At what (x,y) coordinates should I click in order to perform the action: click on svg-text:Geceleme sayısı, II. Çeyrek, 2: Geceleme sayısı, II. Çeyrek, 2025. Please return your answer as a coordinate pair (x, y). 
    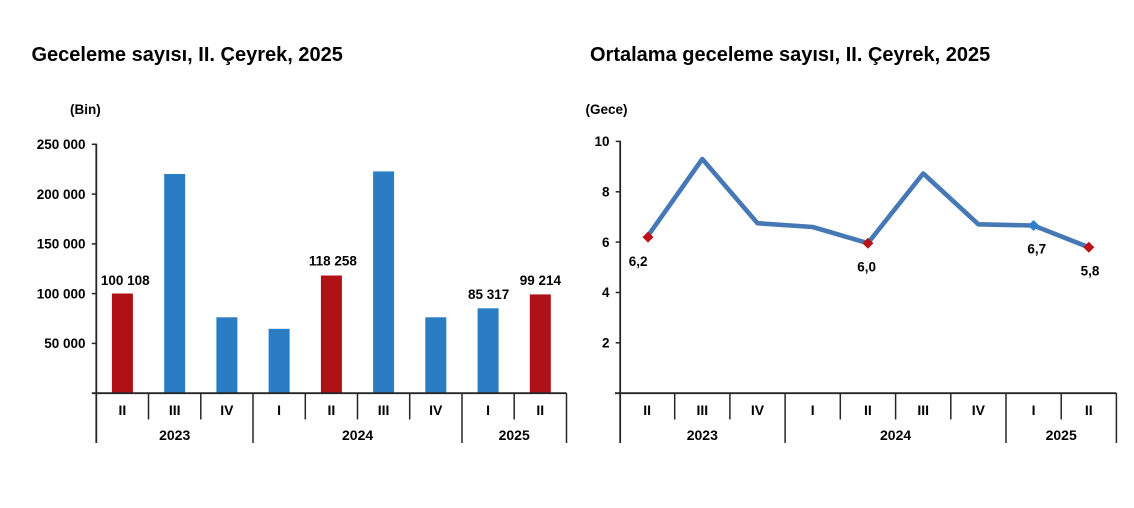
    Looking at the image, I should click on (187, 55).